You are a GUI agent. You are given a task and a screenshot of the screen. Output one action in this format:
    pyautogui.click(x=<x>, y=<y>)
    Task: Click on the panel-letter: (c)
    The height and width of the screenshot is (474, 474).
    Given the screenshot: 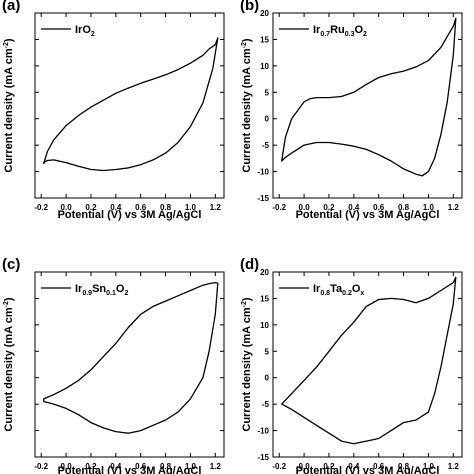 What is the action you would take?
    pyautogui.click(x=11, y=264)
    